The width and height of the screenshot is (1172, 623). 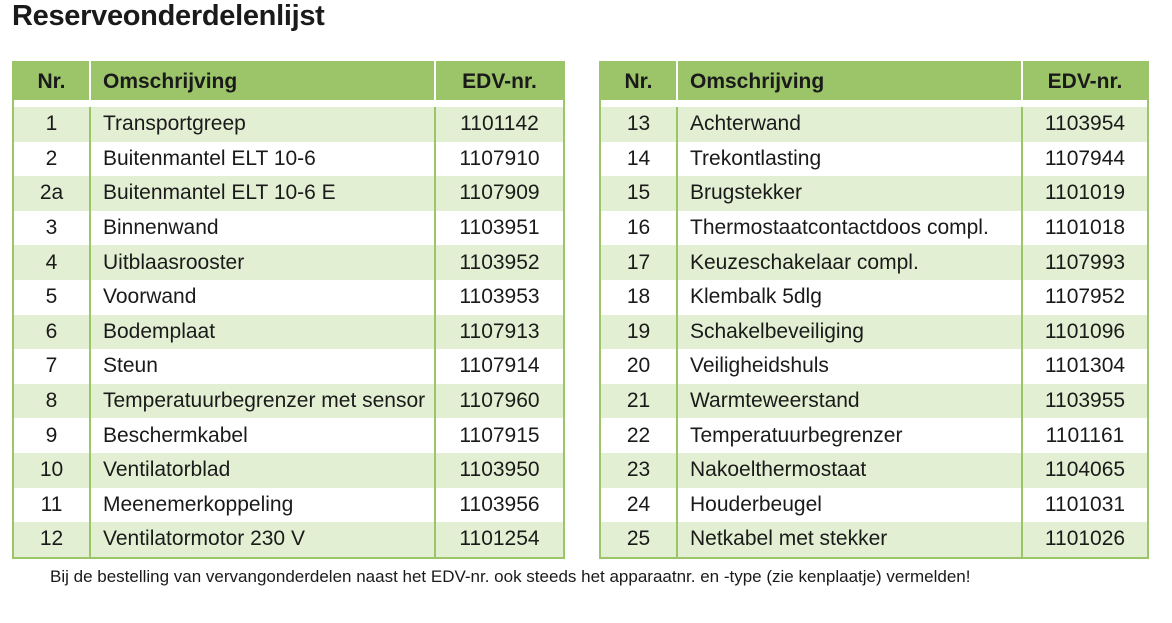 I want to click on part-description-cell: Warmteweerstand, so click(x=850, y=401).